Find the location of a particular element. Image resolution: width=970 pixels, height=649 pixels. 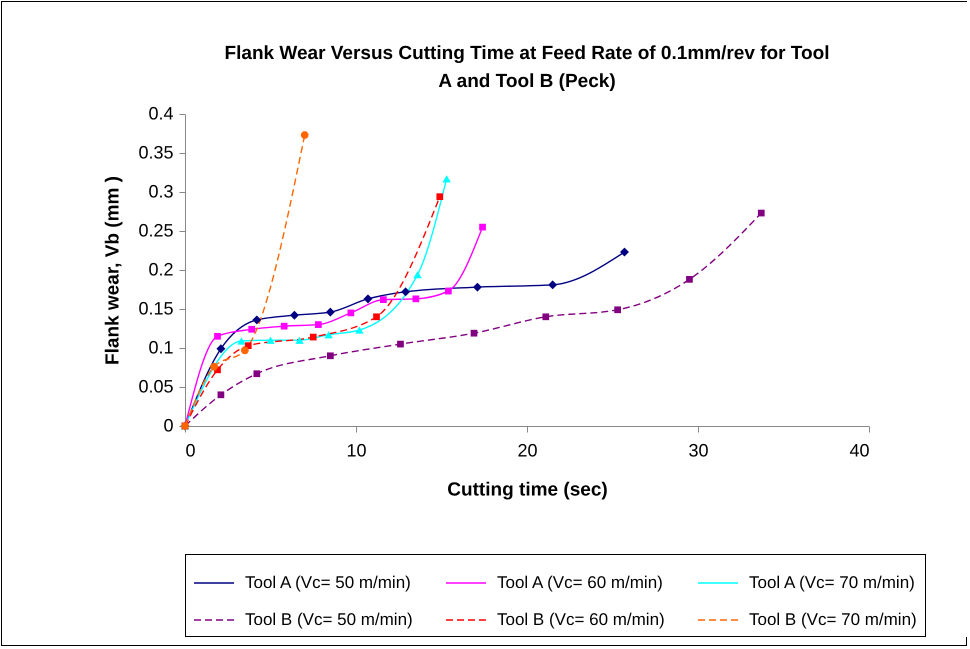

y-tick-label: 0.2 is located at coordinates (161, 270).